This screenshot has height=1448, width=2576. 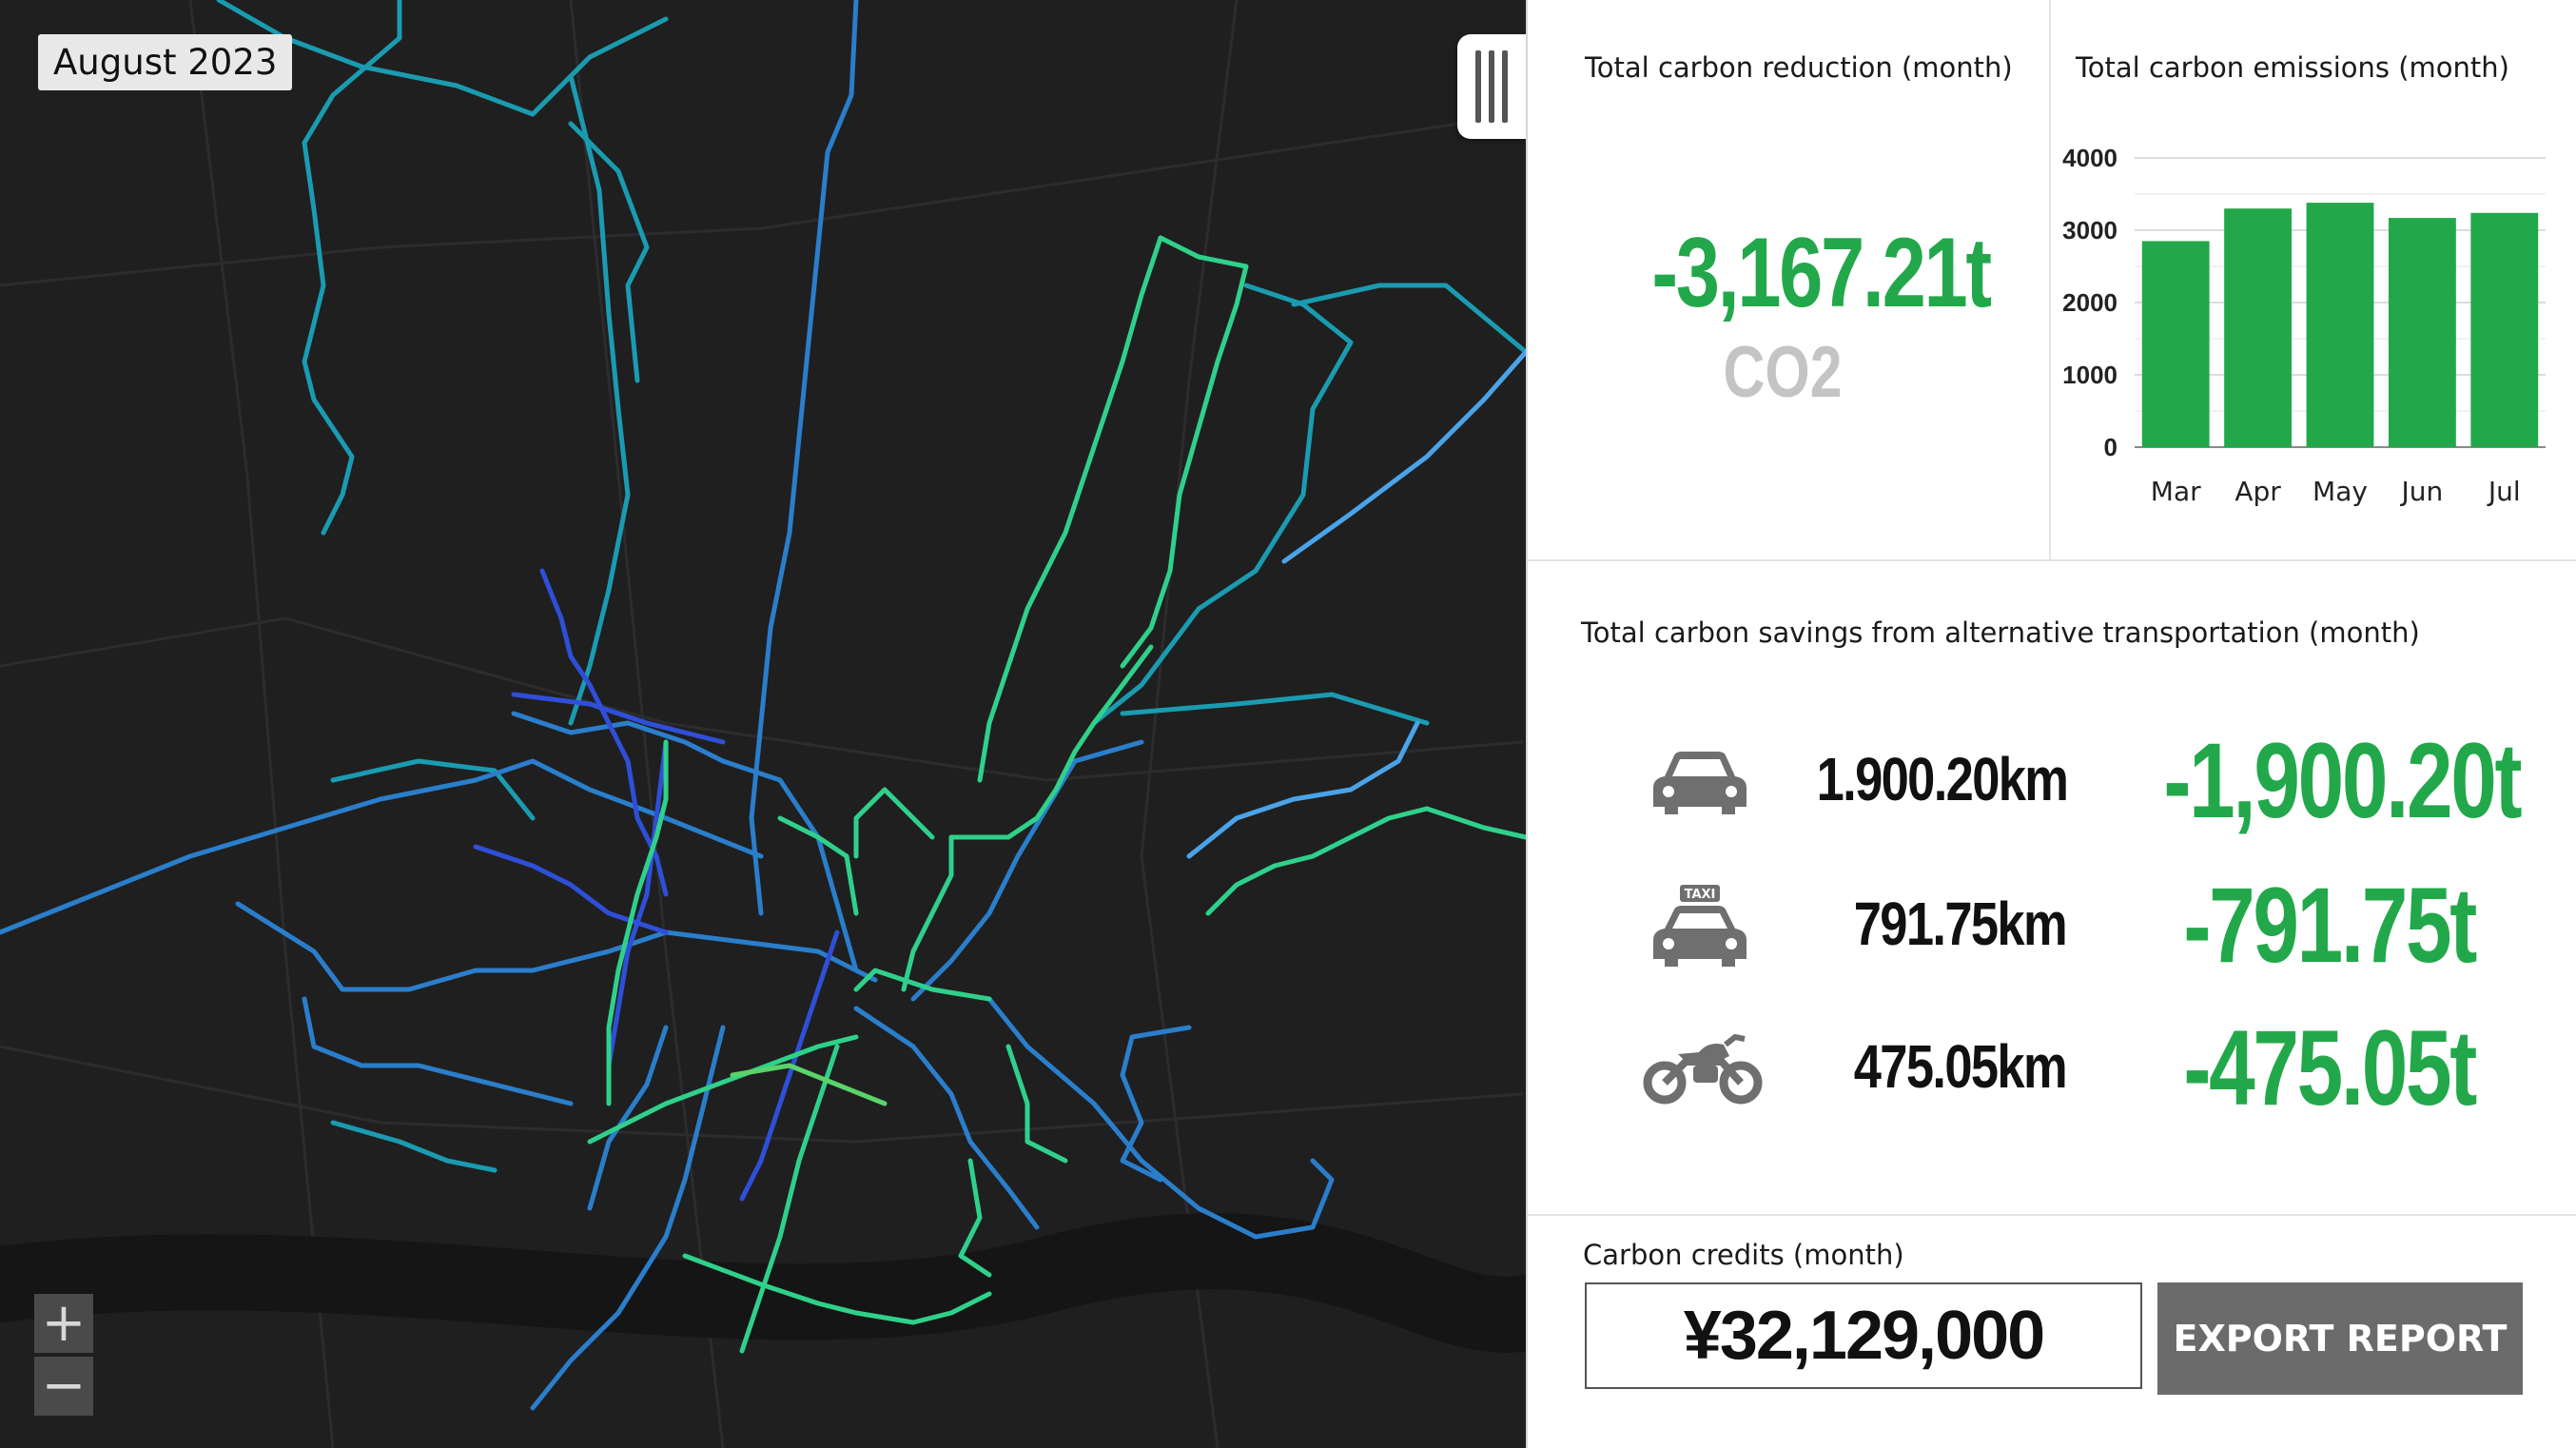 I want to click on motorcycle-icon, so click(x=1703, y=1069).